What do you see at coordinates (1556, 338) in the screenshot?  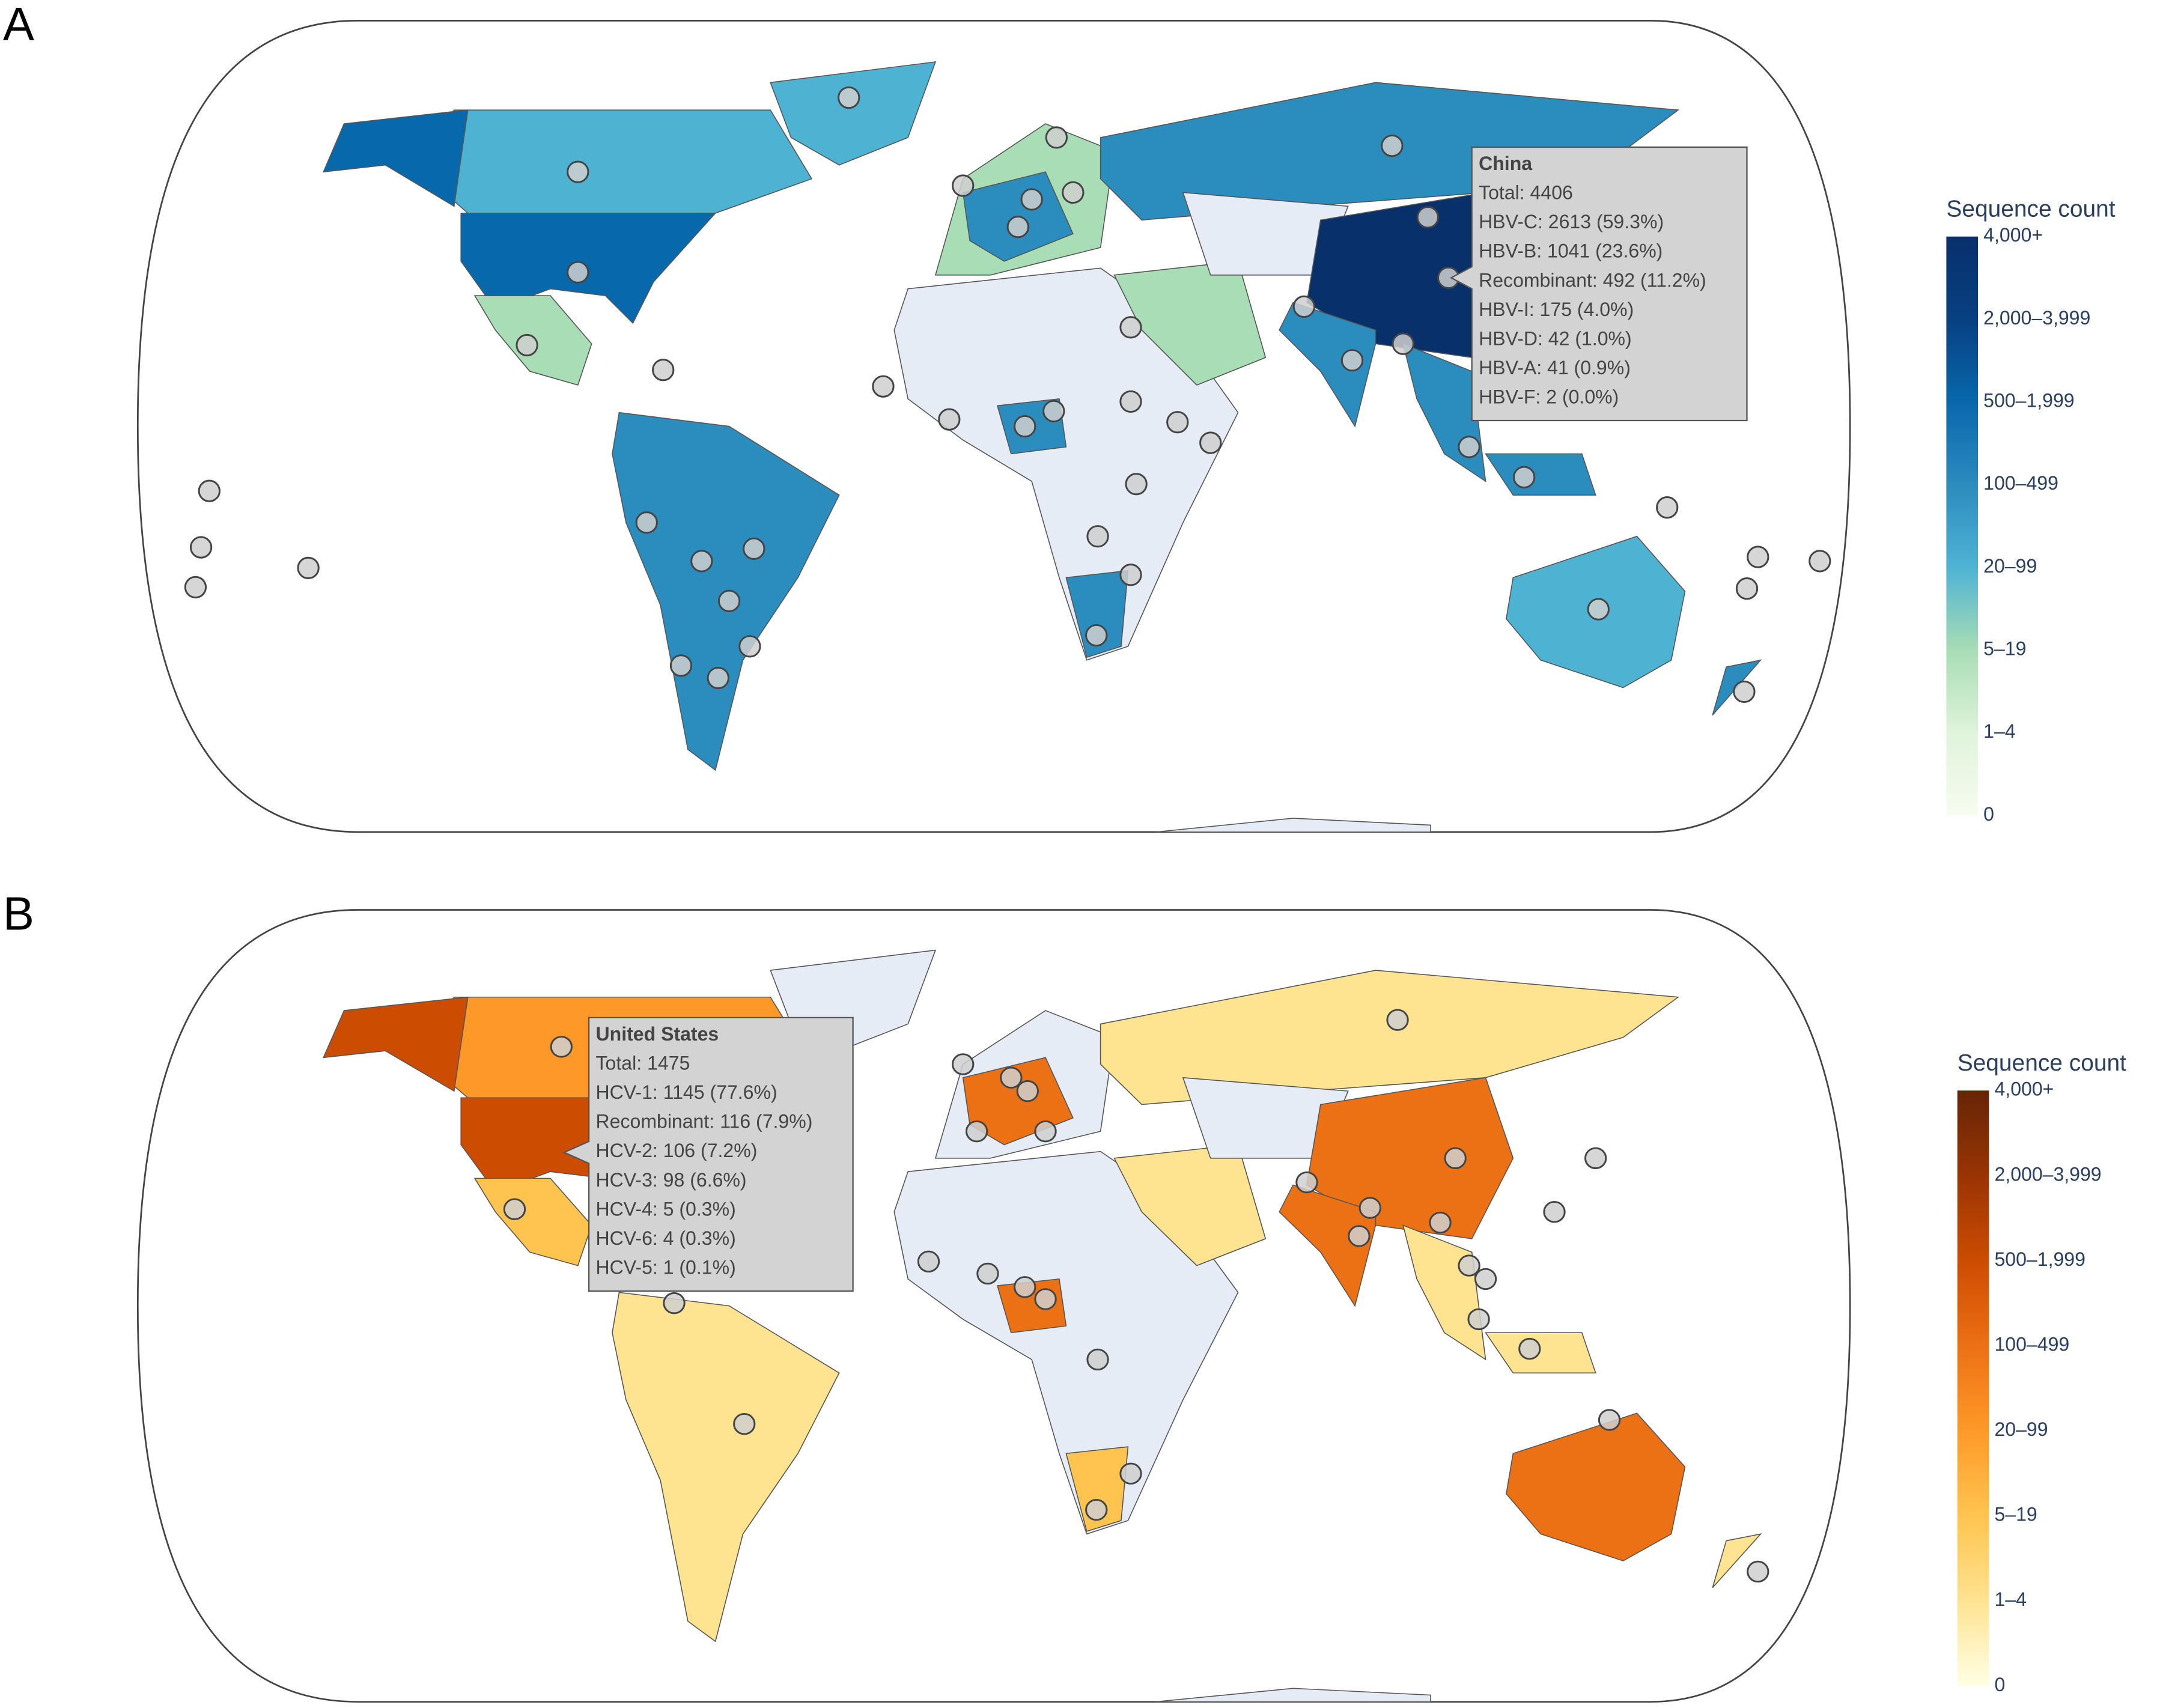 I see `tooltip-line: HBV-D: 42 (1.0%)` at bounding box center [1556, 338].